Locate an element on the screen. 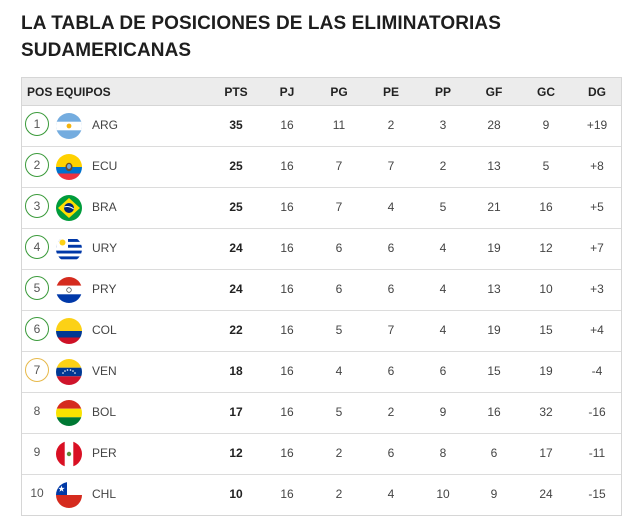  team-code: BOL is located at coordinates (104, 412).